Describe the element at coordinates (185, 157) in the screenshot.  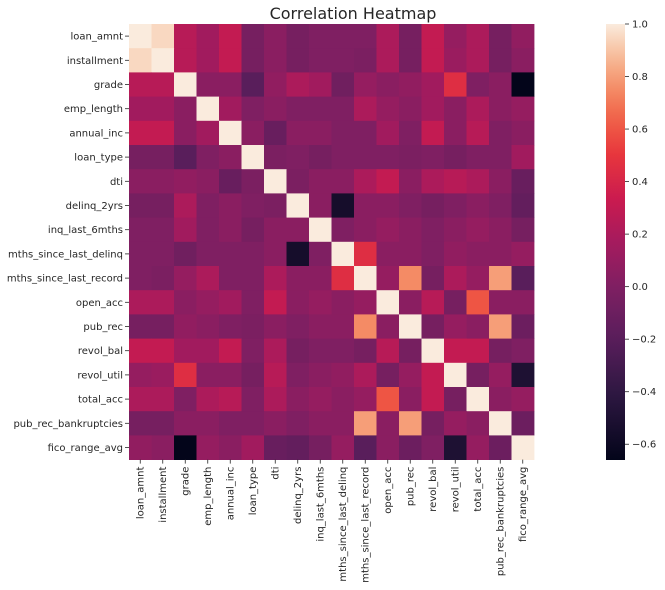
I see `heatmap-cell-loan_type-grade` at that location.